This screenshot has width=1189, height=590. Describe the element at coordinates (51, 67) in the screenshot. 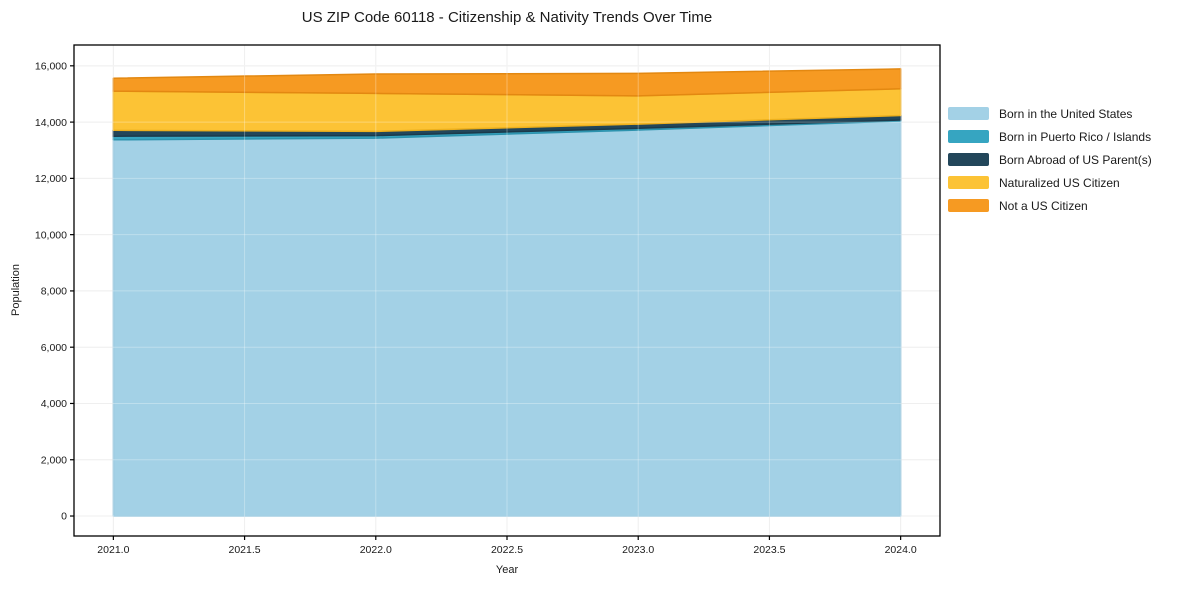

I see `y-tick-label: 16,000` at that location.